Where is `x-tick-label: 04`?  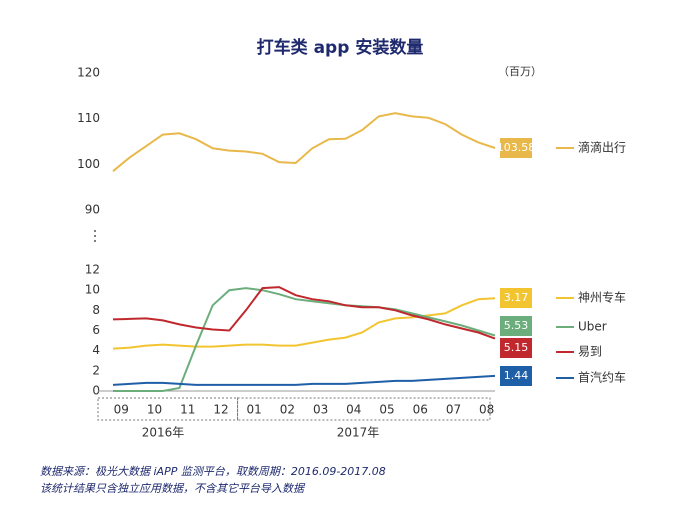 x-tick-label: 04 is located at coordinates (353, 410).